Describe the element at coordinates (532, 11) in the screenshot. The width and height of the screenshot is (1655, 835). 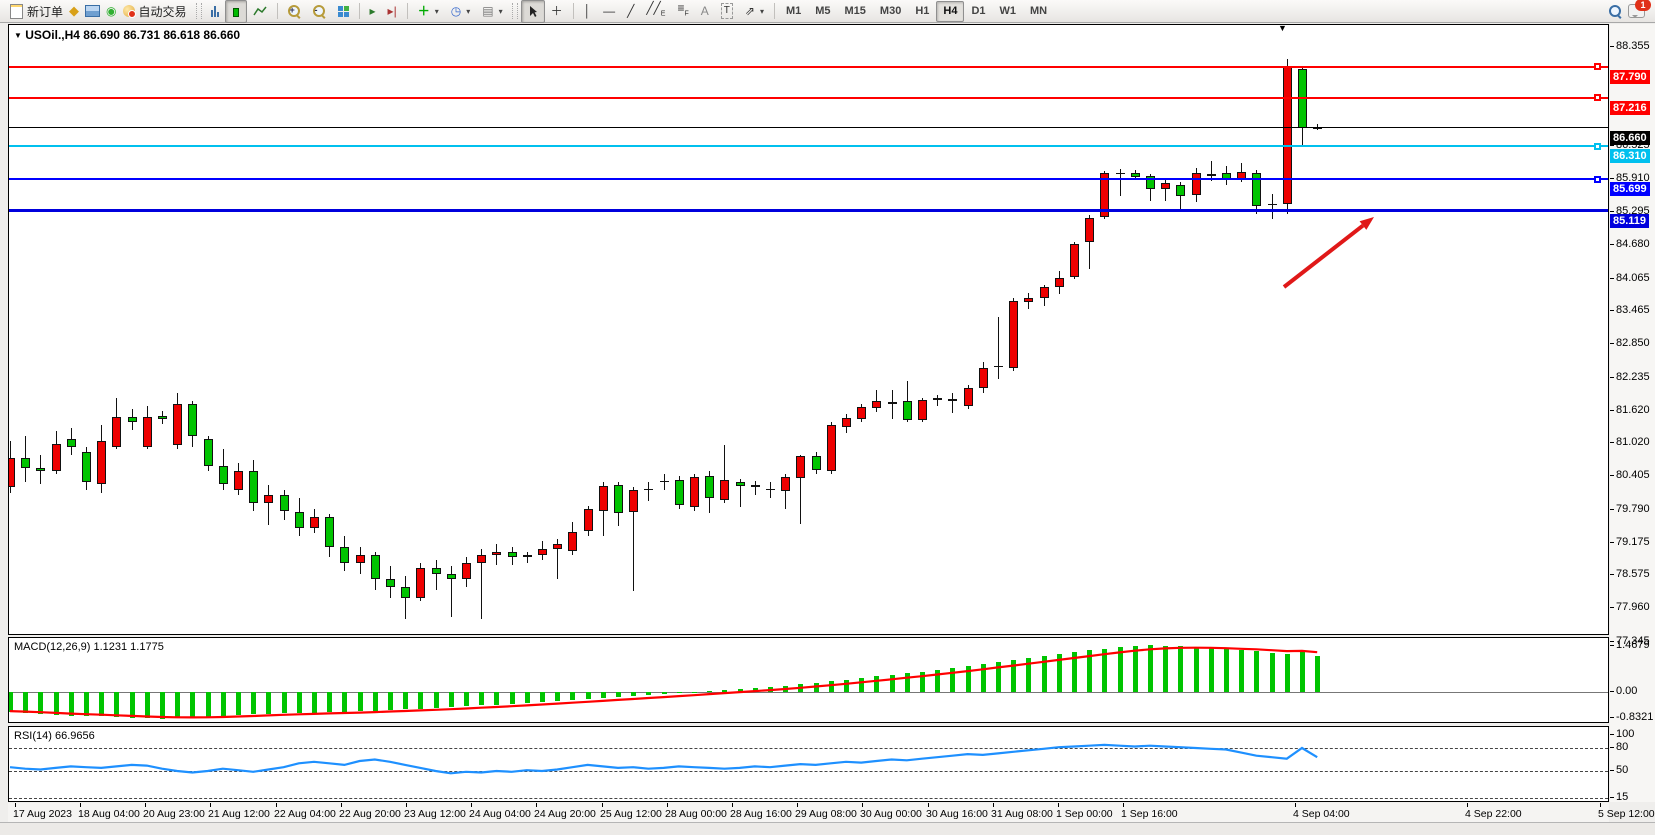
I see `cursor-tool-button` at that location.